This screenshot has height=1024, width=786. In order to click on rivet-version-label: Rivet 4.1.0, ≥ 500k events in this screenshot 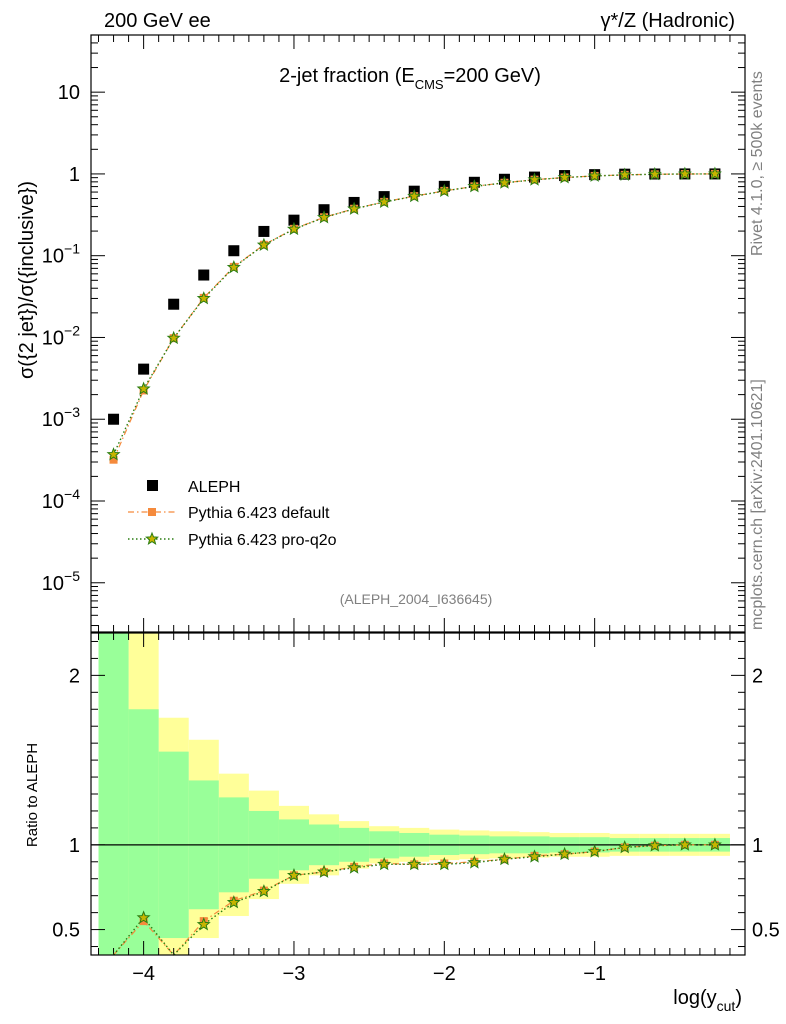, I will do `click(757, 163)`.